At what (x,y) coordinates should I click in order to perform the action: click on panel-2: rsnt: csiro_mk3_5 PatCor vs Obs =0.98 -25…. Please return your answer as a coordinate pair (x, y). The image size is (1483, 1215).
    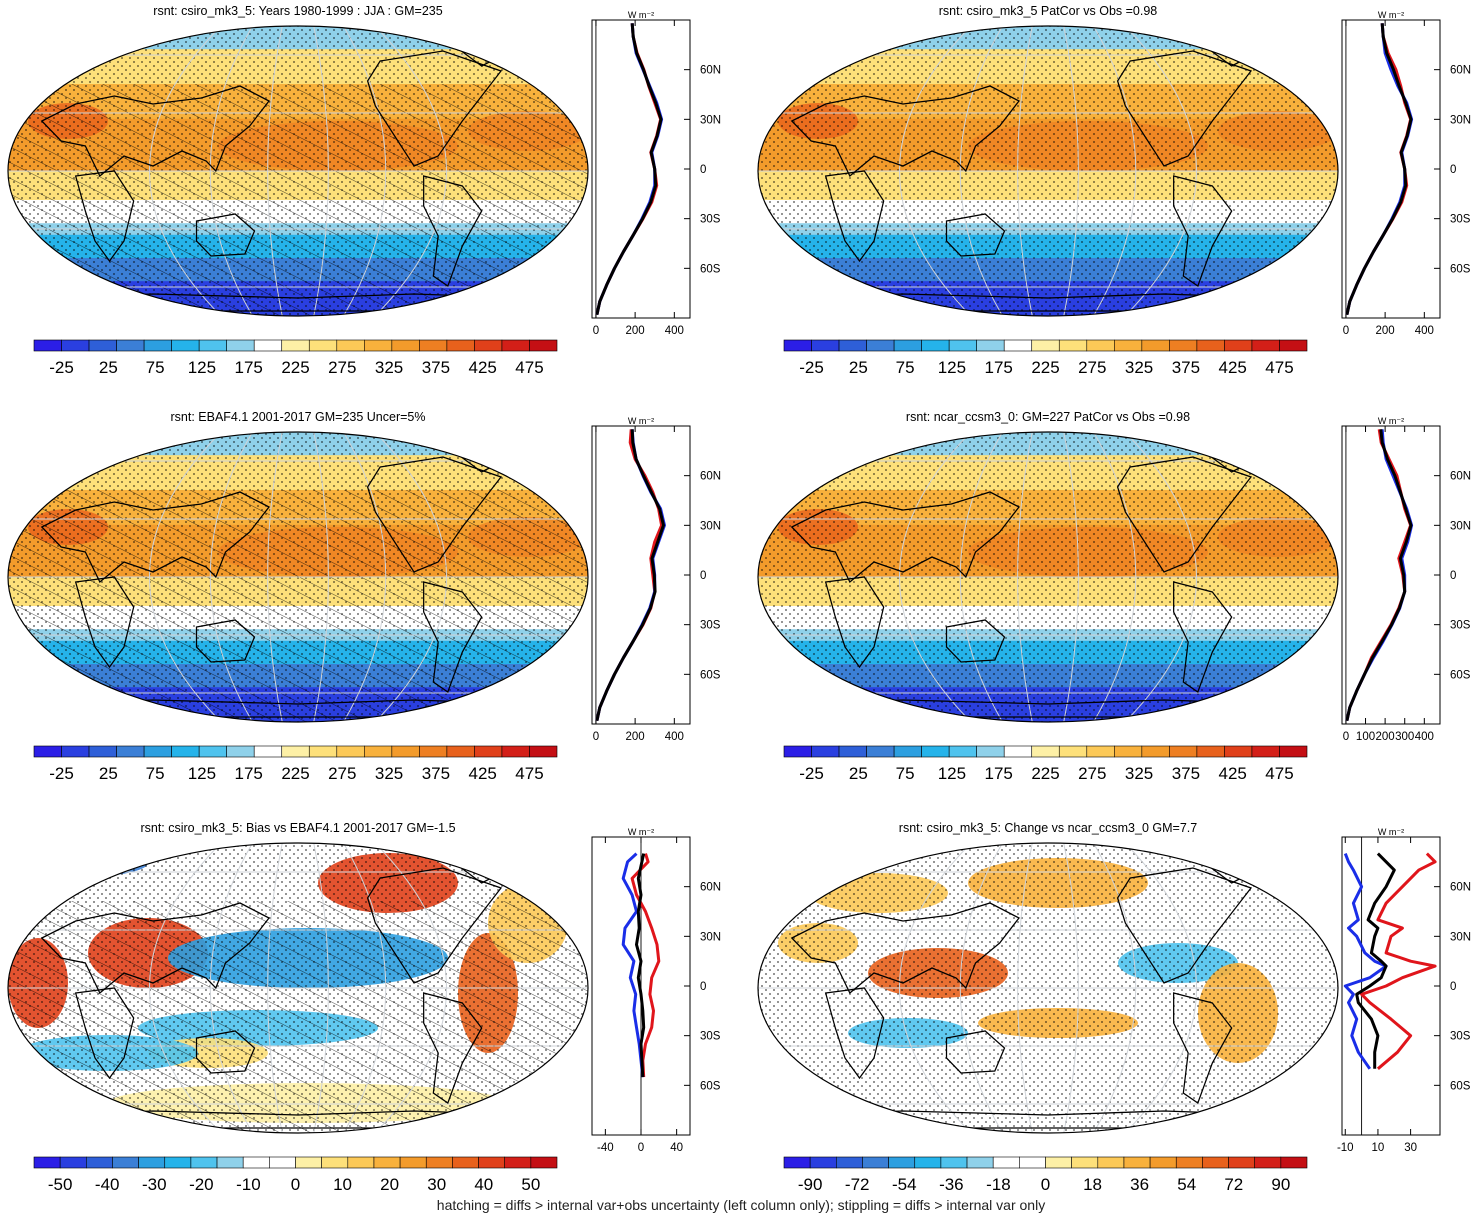
    Looking at the image, I should click on (1114, 190).